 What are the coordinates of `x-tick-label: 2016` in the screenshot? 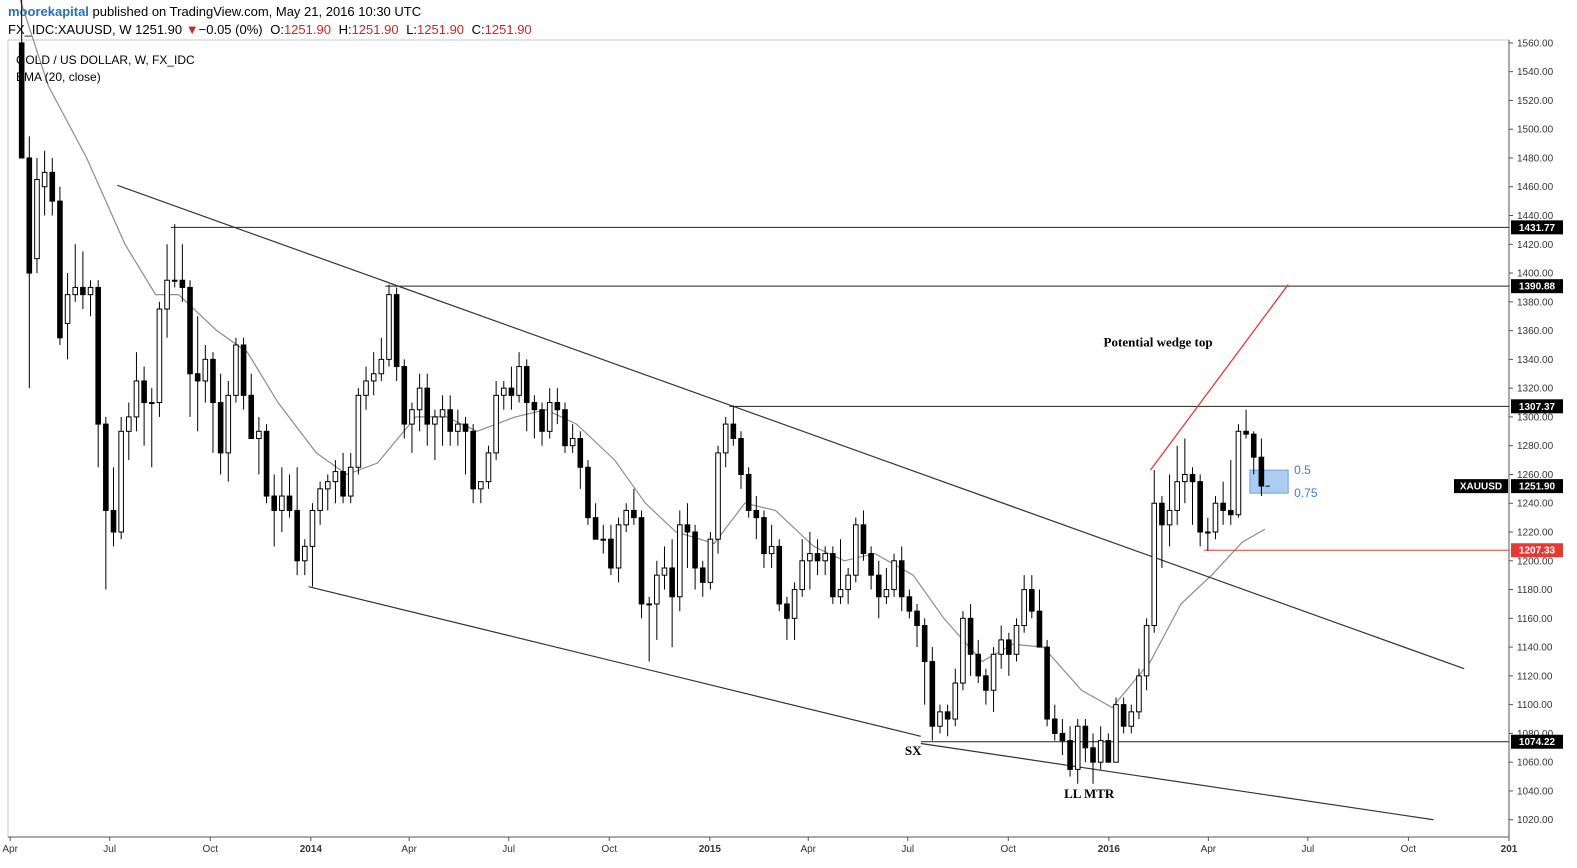 It's located at (1109, 849).